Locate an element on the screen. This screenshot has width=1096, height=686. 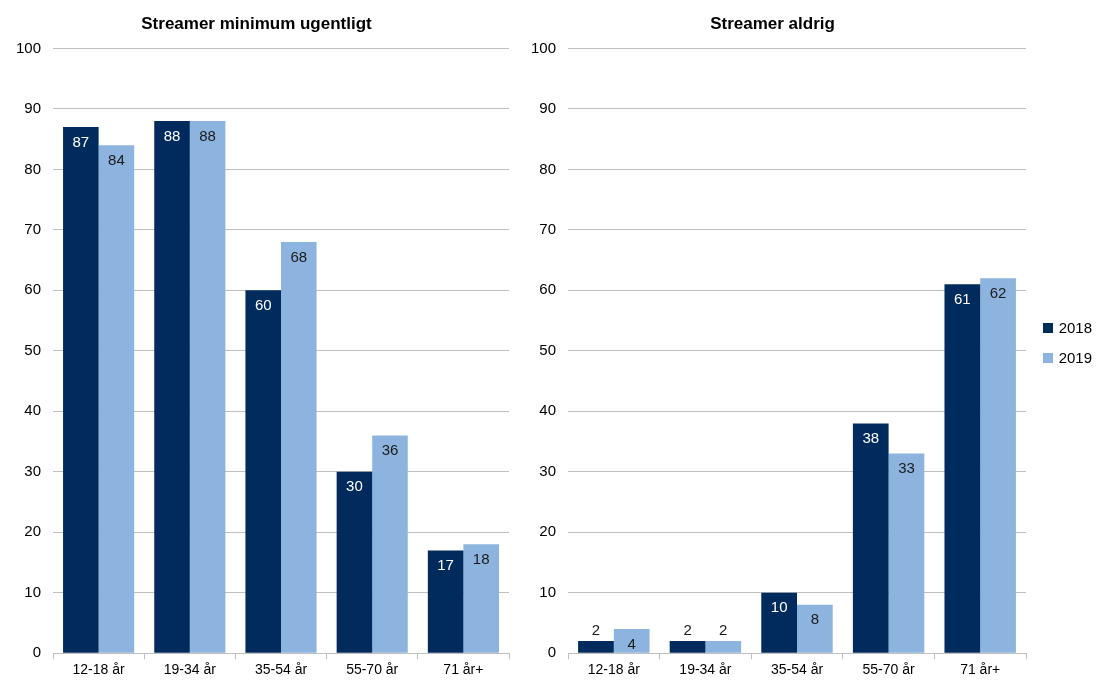
data-label: 17 is located at coordinates (445, 565).